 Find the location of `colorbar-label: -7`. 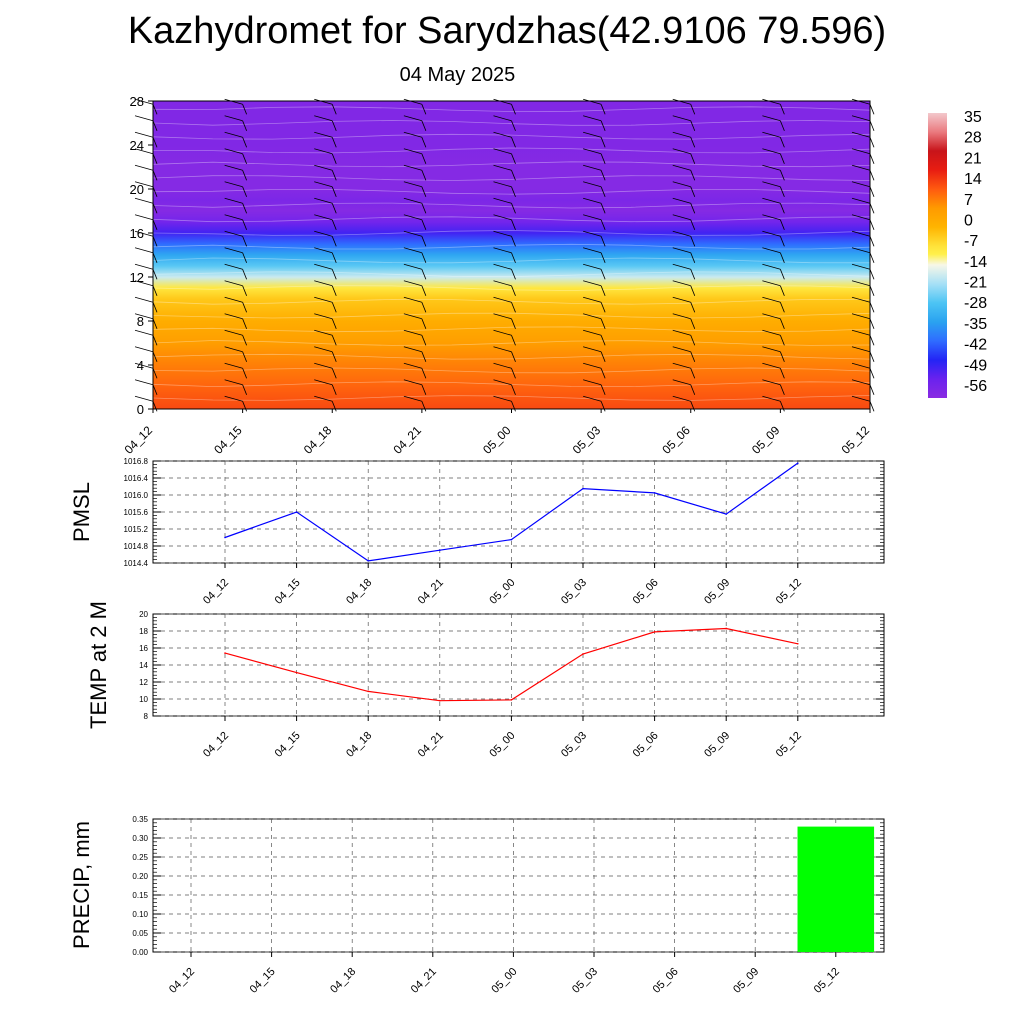

colorbar-label: -7 is located at coordinates (971, 241).